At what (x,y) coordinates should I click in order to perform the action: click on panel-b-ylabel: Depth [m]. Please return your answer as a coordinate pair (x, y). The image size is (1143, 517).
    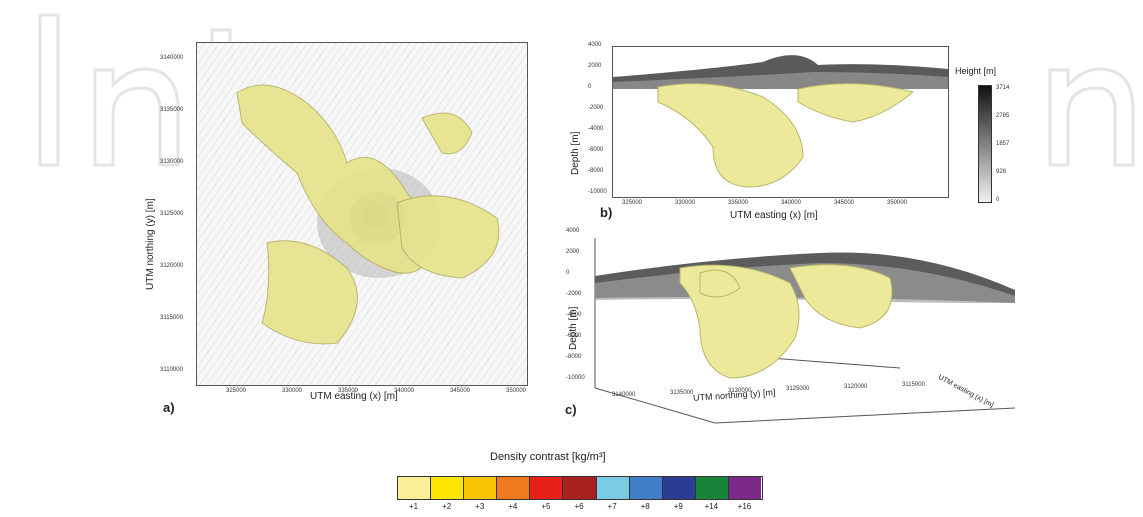
    Looking at the image, I should click on (575, 153).